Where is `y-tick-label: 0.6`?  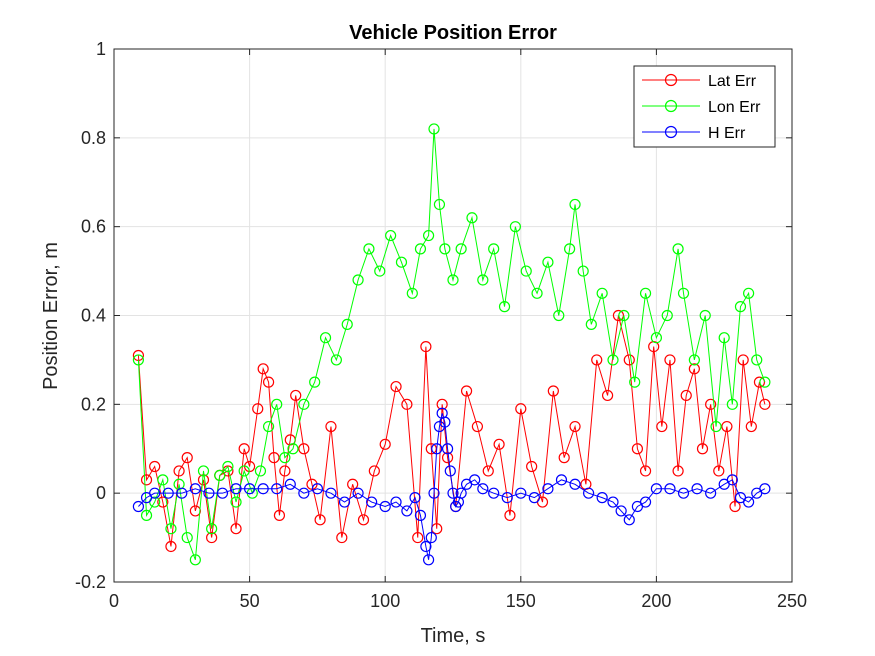 y-tick-label: 0.6 is located at coordinates (93, 227).